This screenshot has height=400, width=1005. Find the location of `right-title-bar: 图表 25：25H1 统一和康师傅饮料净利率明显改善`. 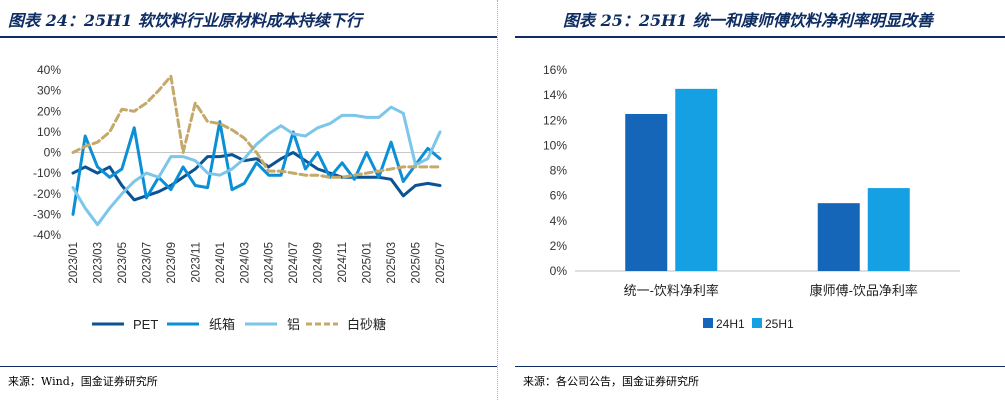

right-title-bar: 图表 25：25H1 统一和康师傅饮料净利率明显改善 is located at coordinates (760, 18).